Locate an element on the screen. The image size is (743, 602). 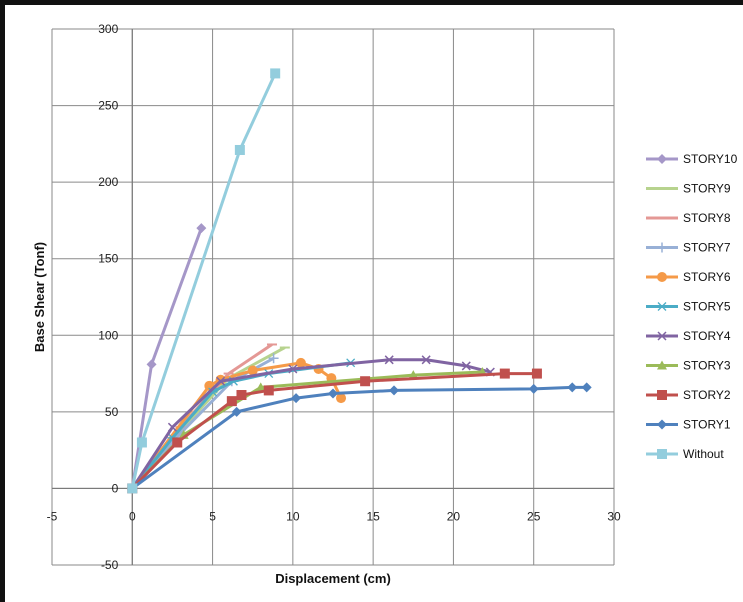
y-tick-label: 150 is located at coordinates (108, 259).